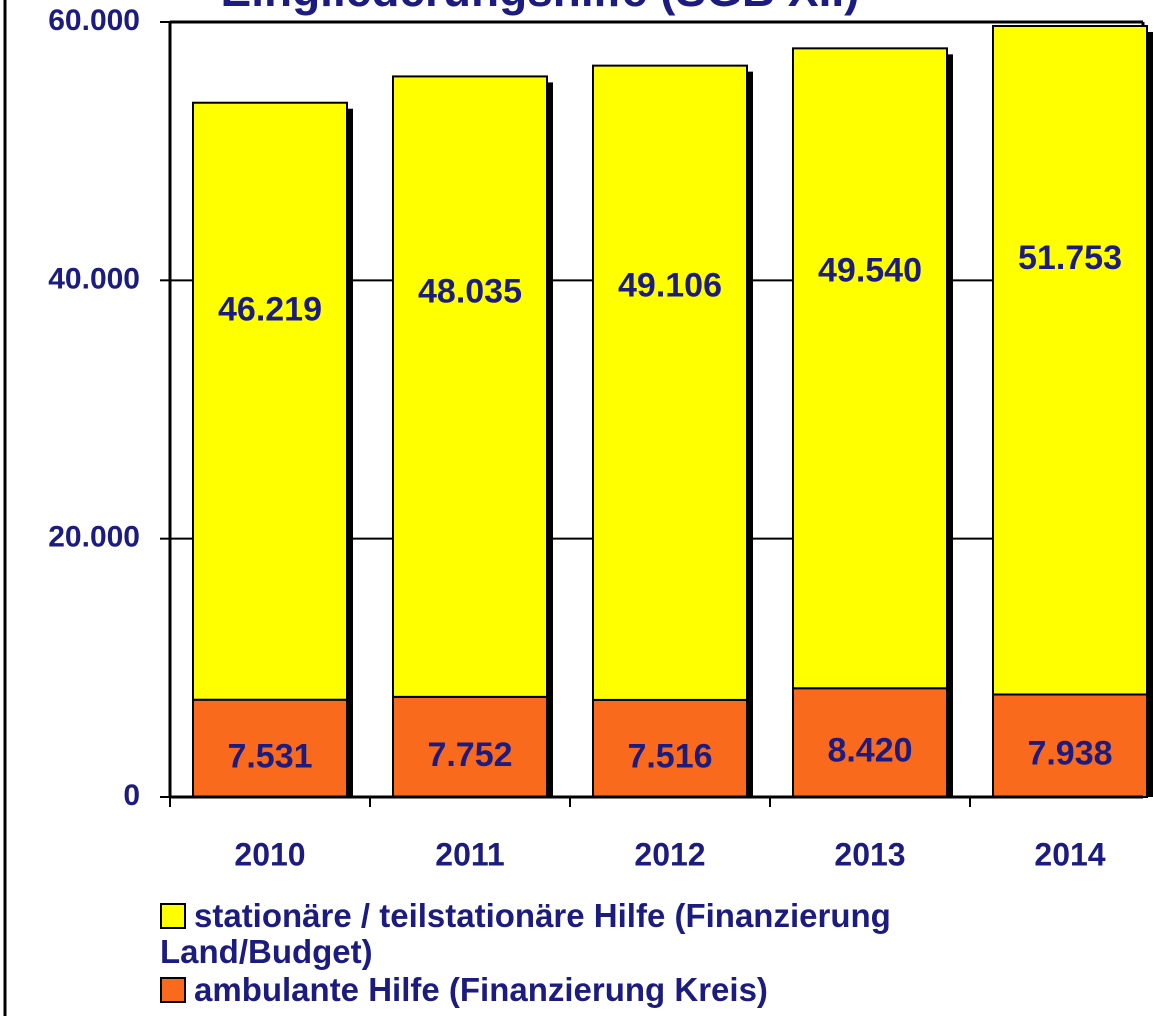 The height and width of the screenshot is (1016, 1153). I want to click on value-label: 49.540, so click(870, 270).